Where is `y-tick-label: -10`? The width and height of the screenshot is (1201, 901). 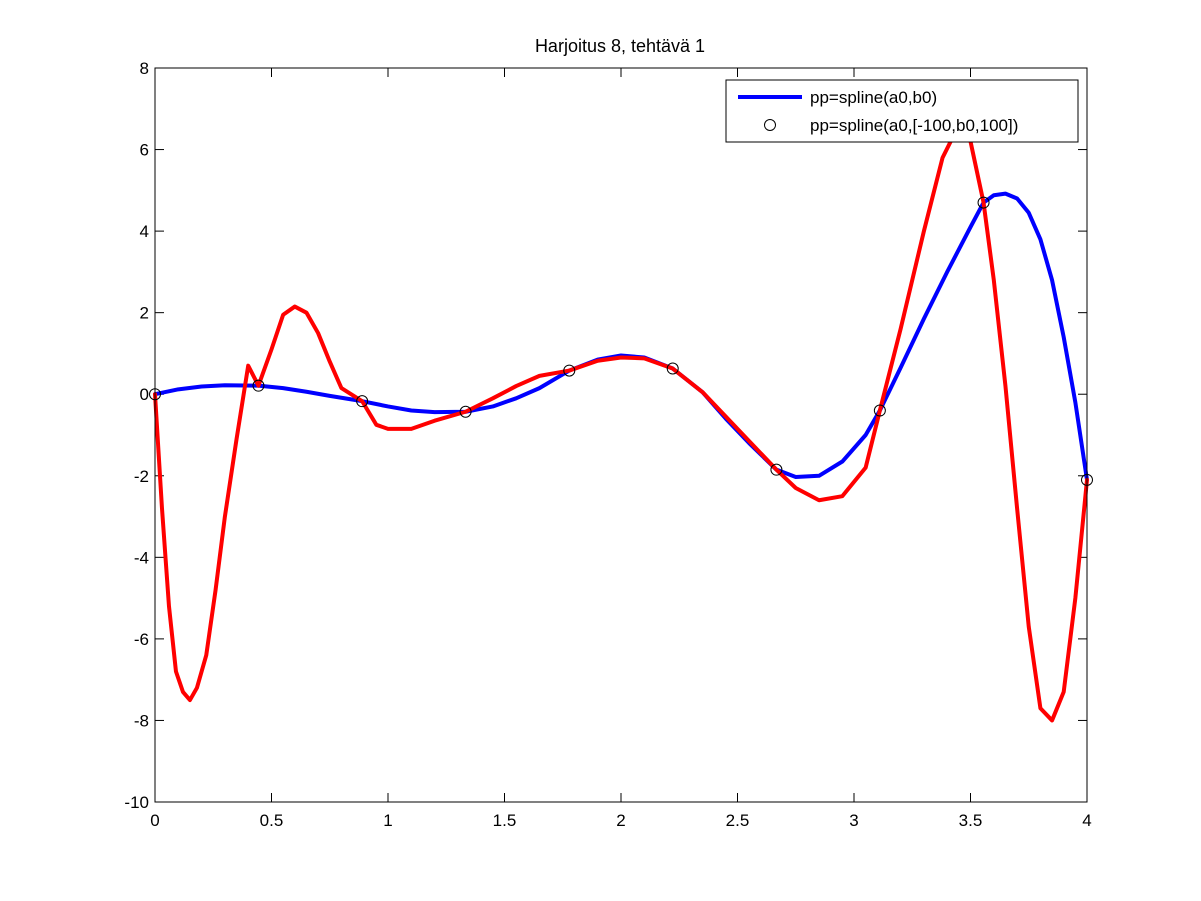
y-tick-label: -10 is located at coordinates (136, 802).